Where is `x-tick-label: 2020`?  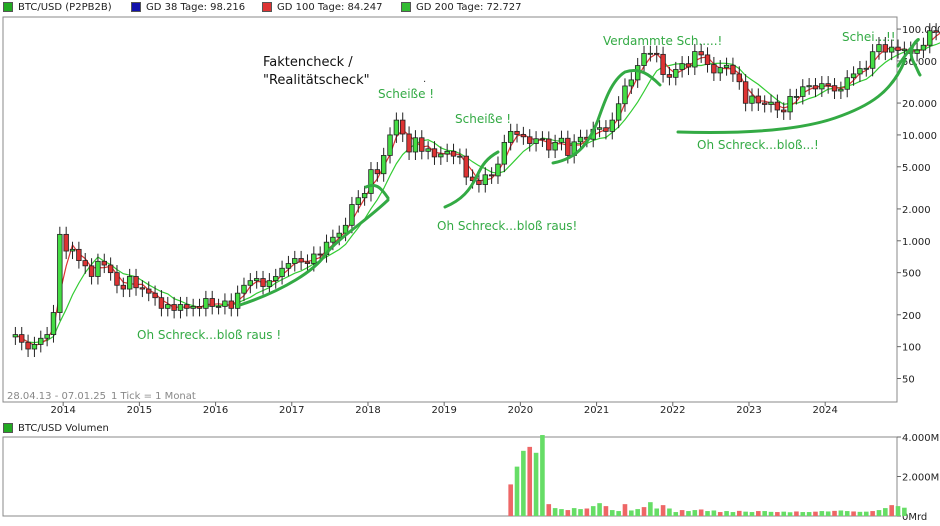
x-tick-label: 2020 is located at coordinates (520, 410).